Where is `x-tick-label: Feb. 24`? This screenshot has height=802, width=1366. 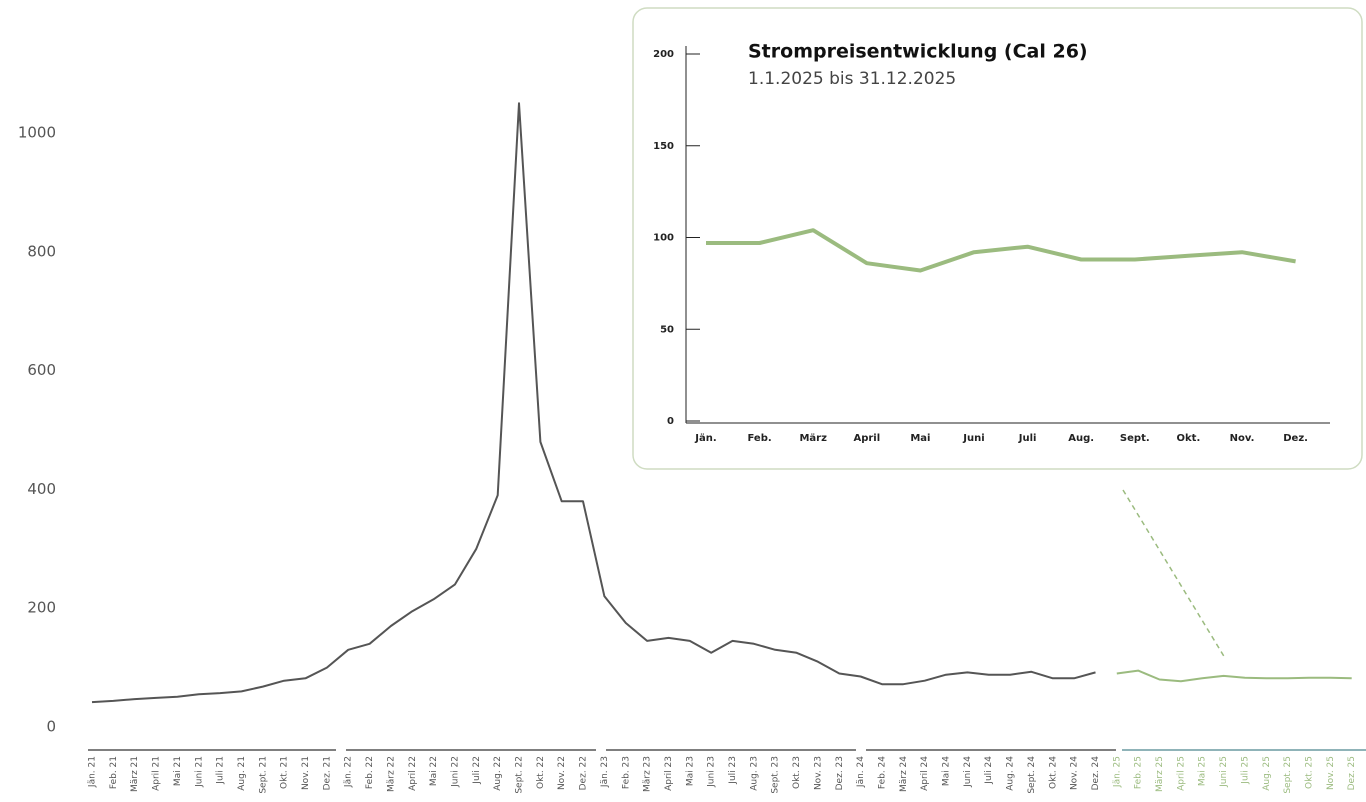
x-tick-label: Feb. 24 is located at coordinates (882, 772).